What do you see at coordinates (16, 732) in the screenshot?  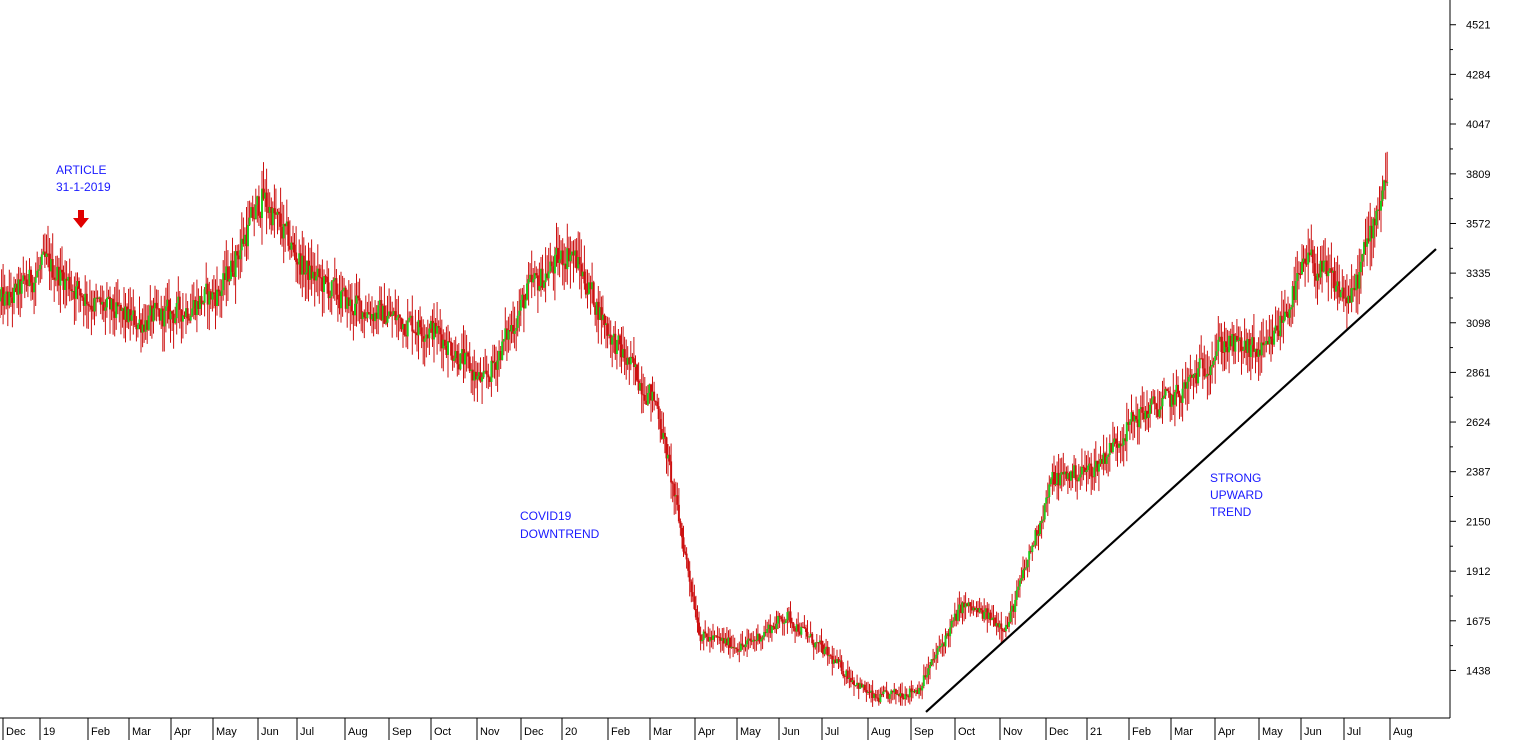 I see `x-tick-label: Dec` at bounding box center [16, 732].